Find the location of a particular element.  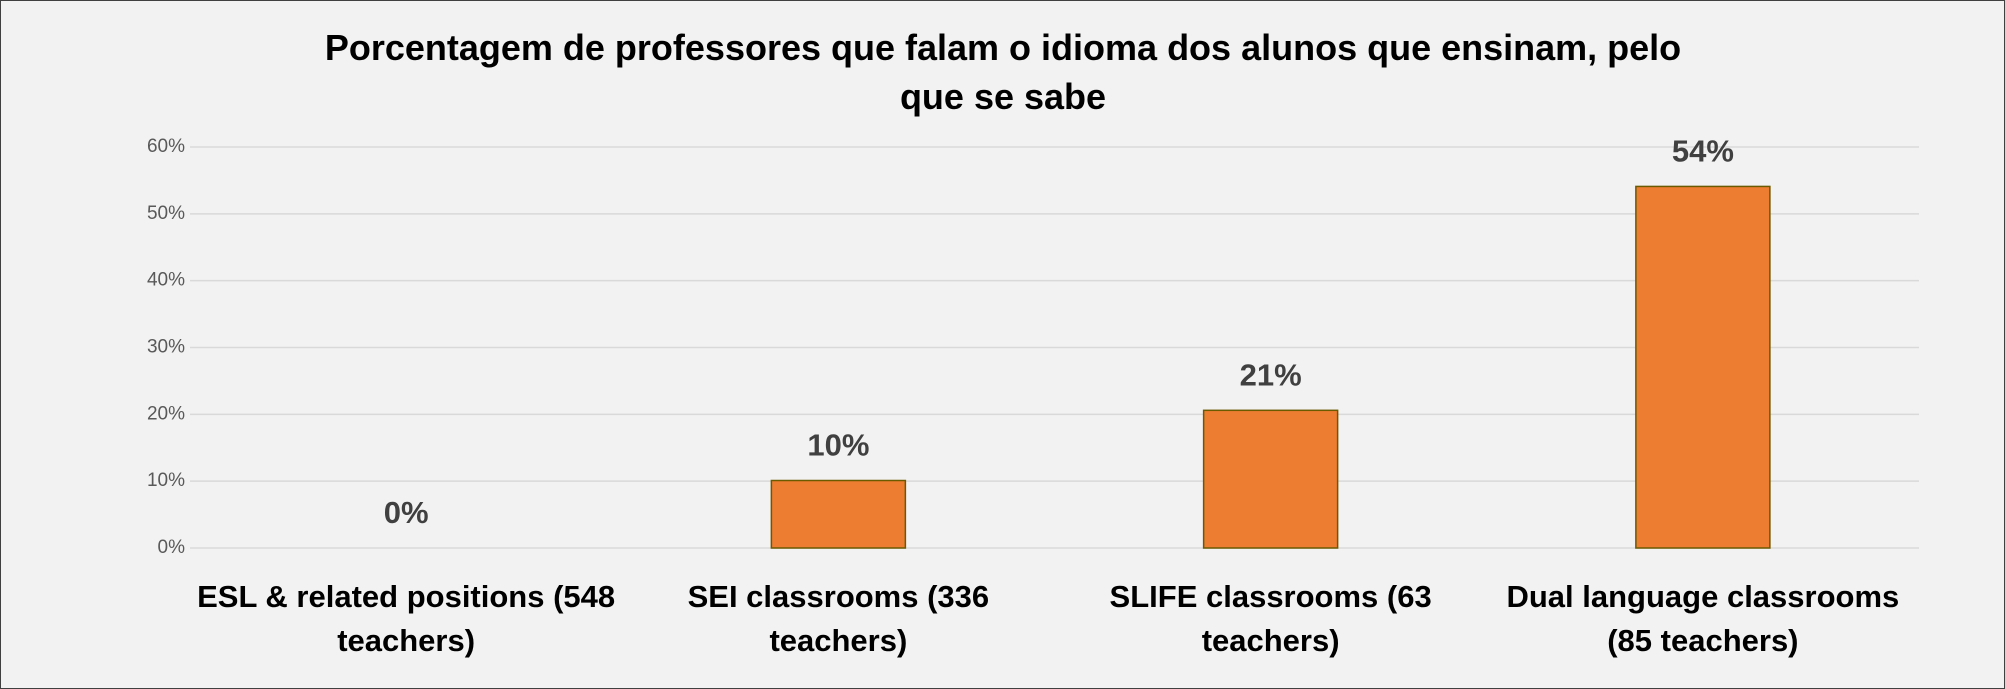

x-tick-label: ESL & related positions (548 teachers) is located at coordinates (406, 618).